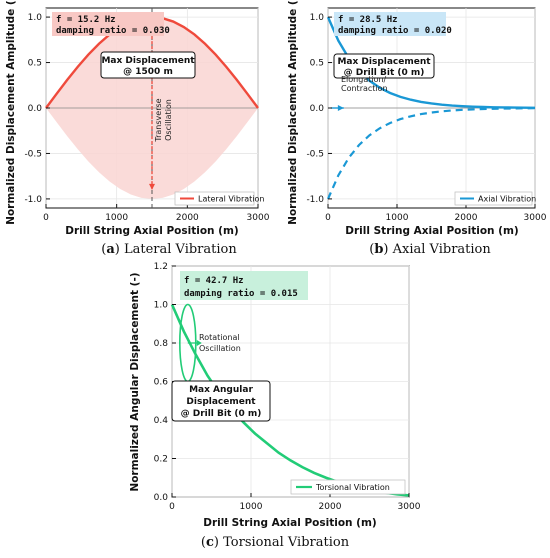 Image resolution: width=550 pixels, height=558 pixels. Describe the element at coordinates (210, 542) in the screenshot. I see `caption-letter-c: c` at that location.